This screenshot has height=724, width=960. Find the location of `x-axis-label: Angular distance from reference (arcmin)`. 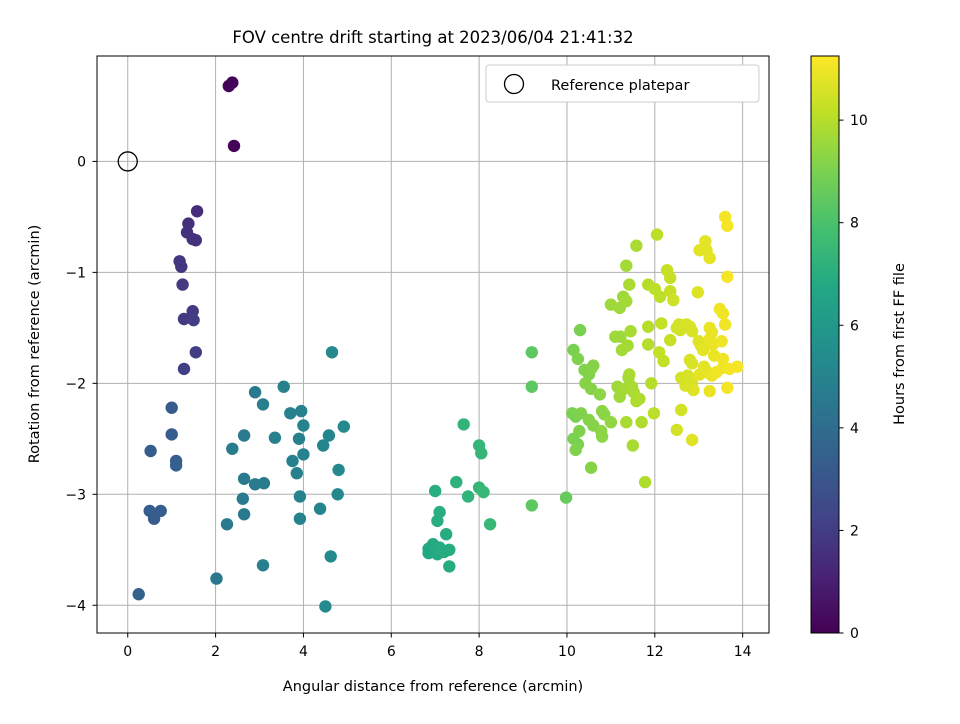

x-axis-label: Angular distance from reference (arcmin) is located at coordinates (433, 687).